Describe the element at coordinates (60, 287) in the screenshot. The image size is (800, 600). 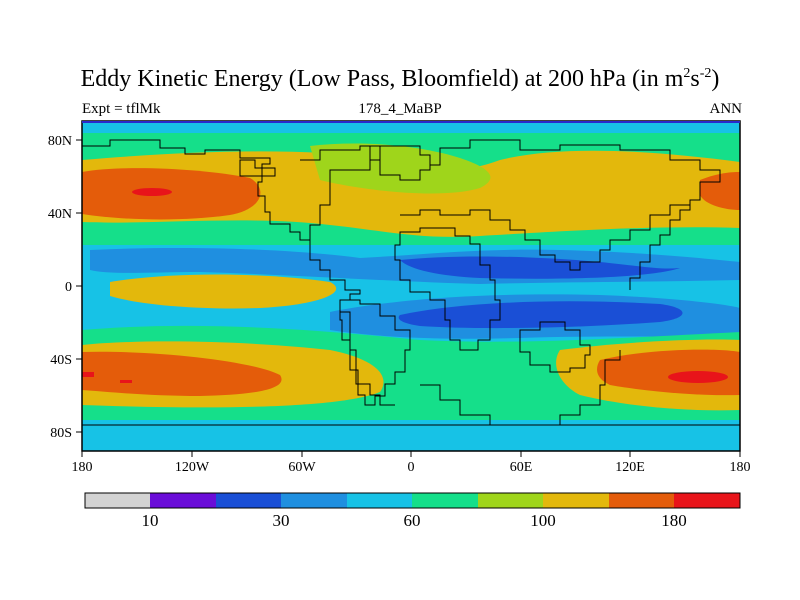
I see `y-tick-labels: 80N 40N 0 40S 80S` at that location.